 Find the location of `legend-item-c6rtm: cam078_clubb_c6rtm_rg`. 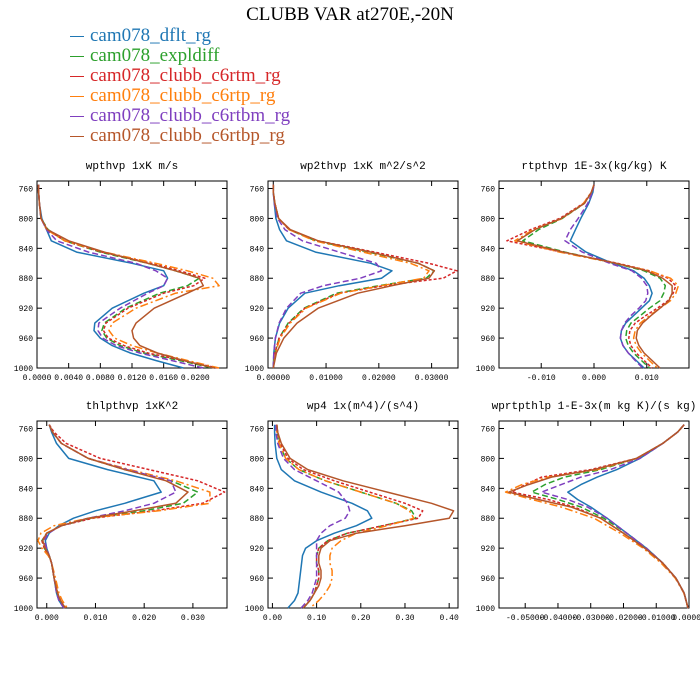

legend-item-c6rtm: cam078_clubb_c6rtm_rg is located at coordinates (180, 76).